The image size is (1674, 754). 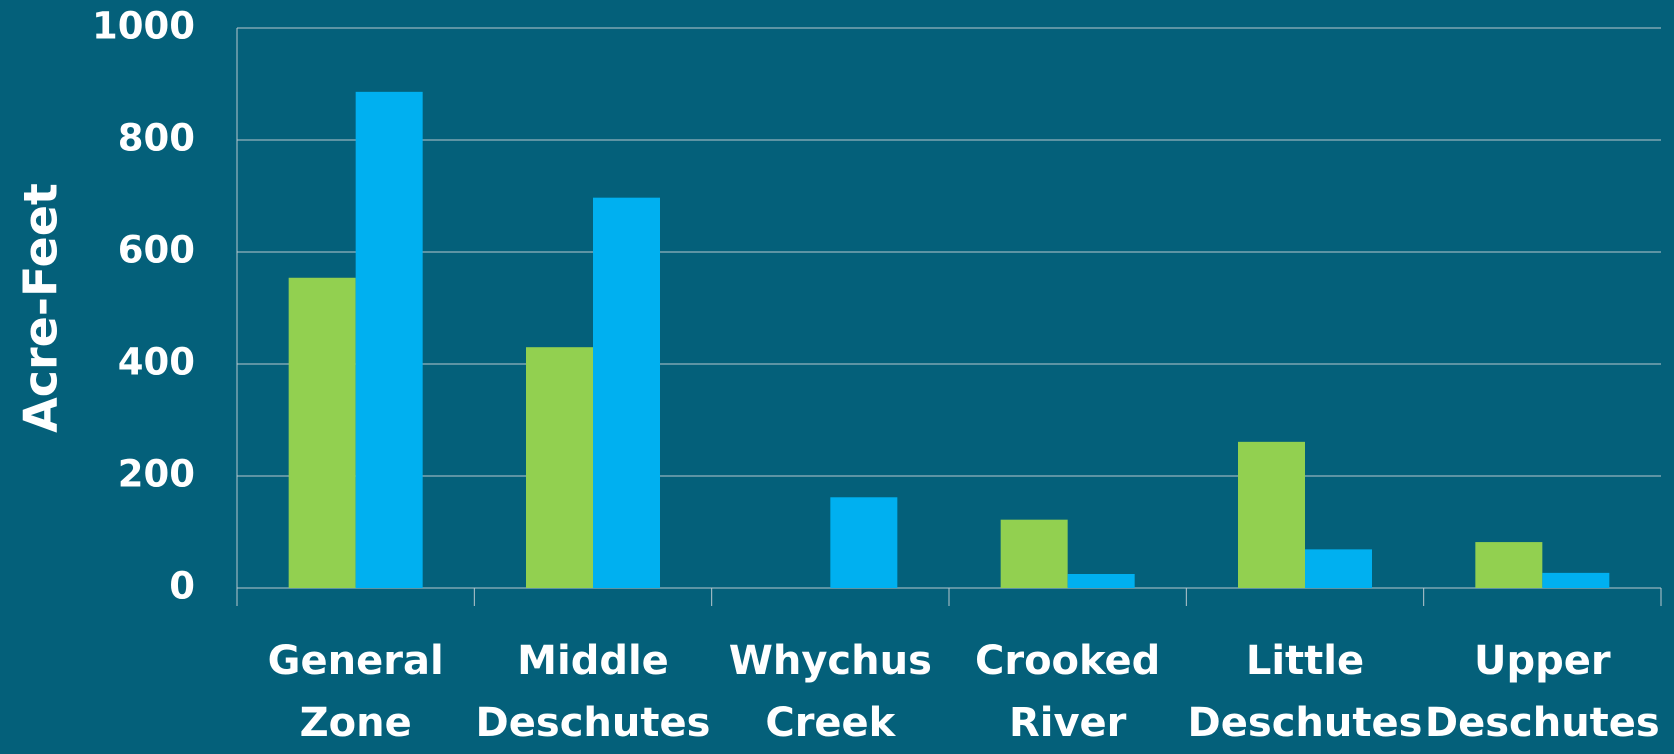 What do you see at coordinates (1305, 692) in the screenshot?
I see `x-tick-label: Little Deschutes` at bounding box center [1305, 692].